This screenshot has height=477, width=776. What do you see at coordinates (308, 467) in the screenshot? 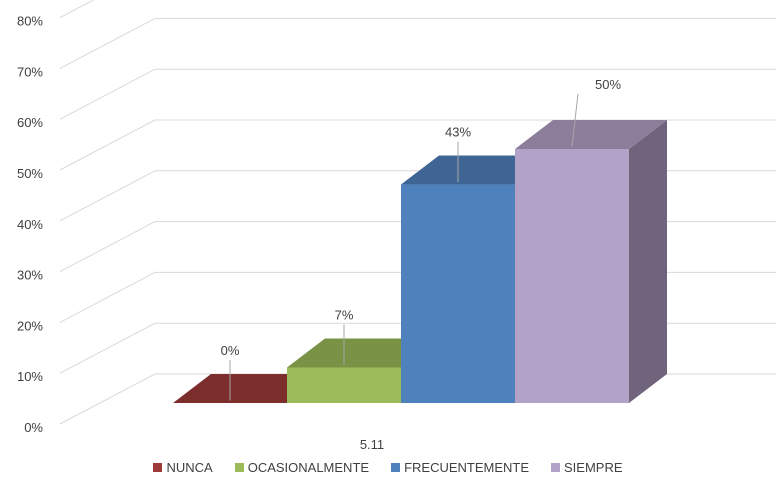
I see `legend-label: OCASIONALMENTE` at bounding box center [308, 467].